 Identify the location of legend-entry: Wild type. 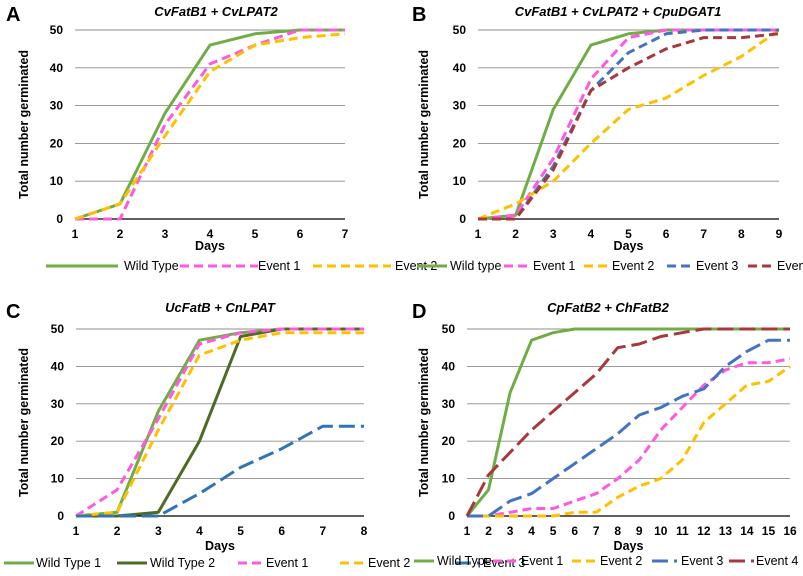
(475, 266).